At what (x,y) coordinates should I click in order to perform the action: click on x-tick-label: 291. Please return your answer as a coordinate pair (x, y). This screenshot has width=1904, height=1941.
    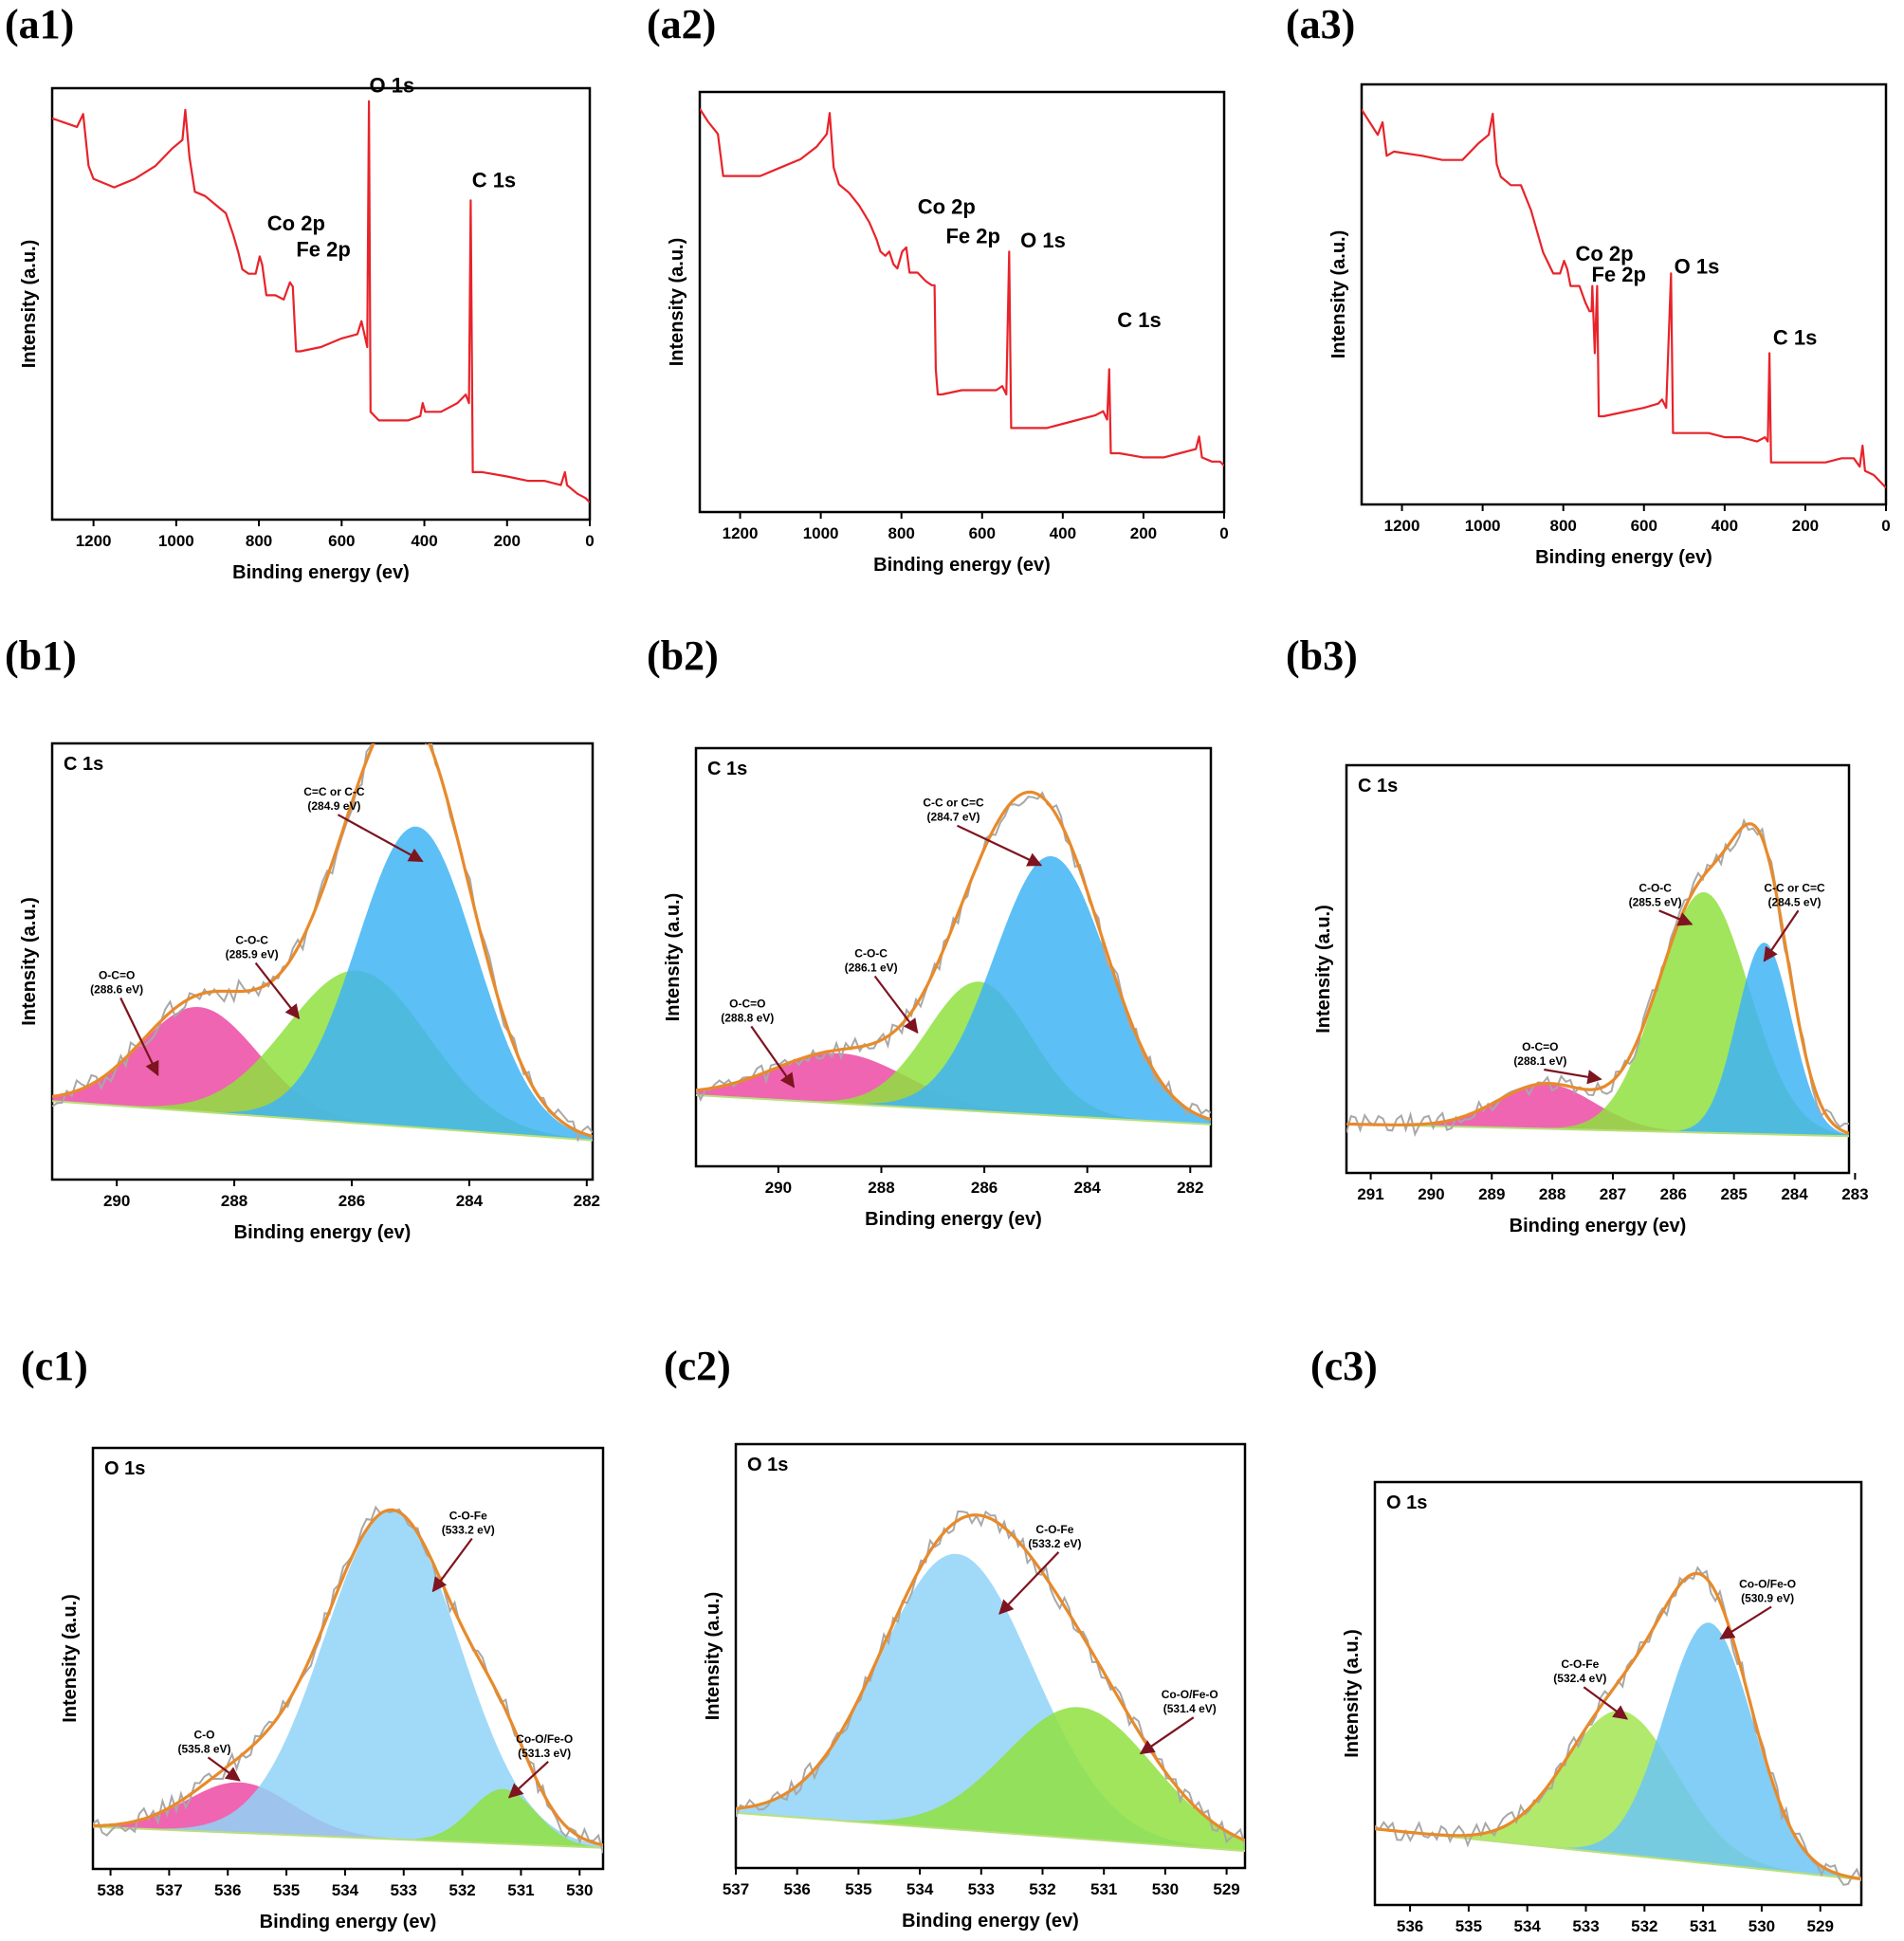
    Looking at the image, I should click on (1370, 1194).